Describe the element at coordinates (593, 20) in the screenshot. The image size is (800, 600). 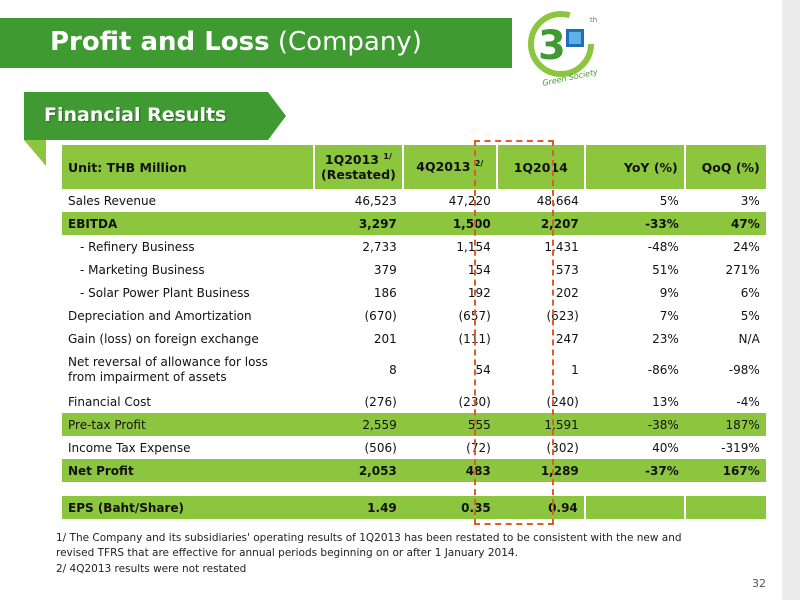
I see `logo-th-text: th` at that location.